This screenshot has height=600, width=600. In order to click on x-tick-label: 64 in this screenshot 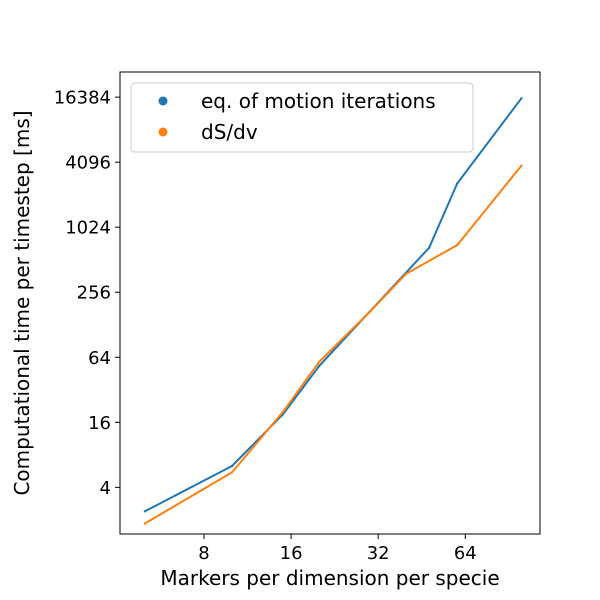, I will do `click(465, 553)`.